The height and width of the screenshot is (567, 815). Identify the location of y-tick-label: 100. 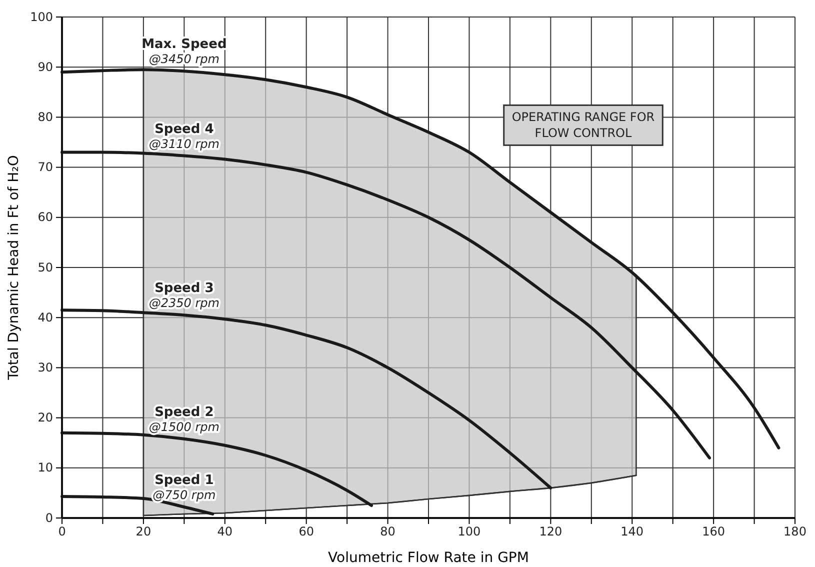
(41, 17).